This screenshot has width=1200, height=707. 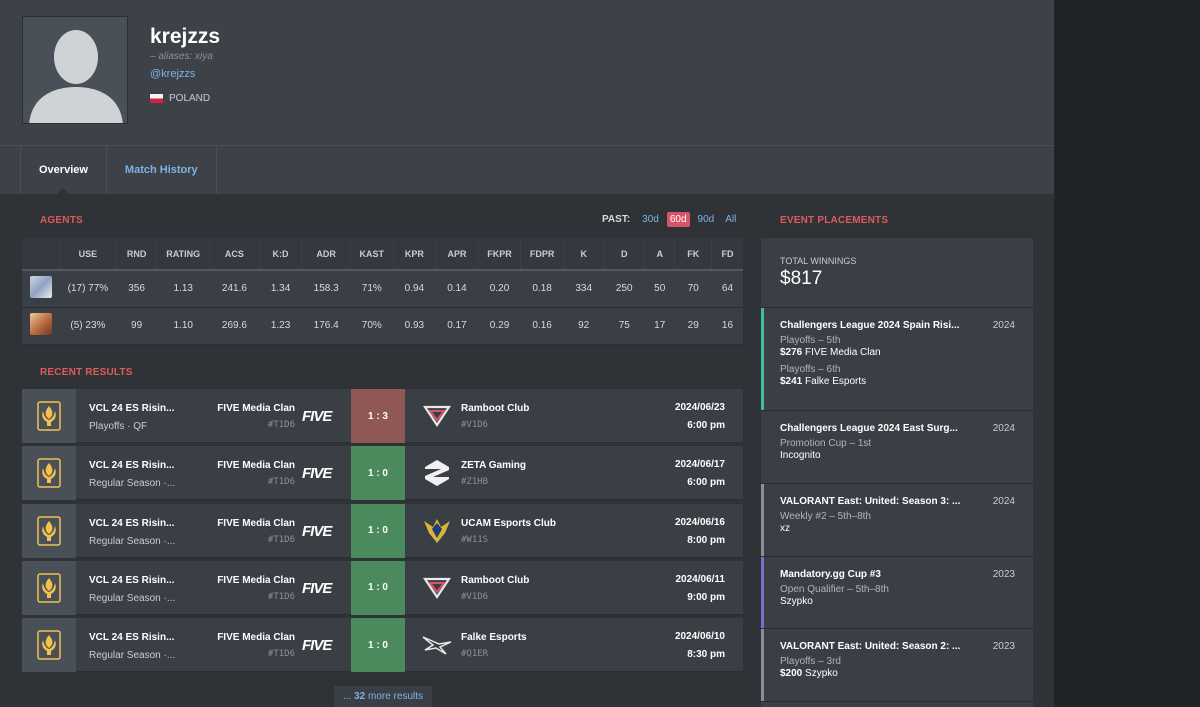 I want to click on match-team2-tag: #V1D6, so click(x=475, y=425).